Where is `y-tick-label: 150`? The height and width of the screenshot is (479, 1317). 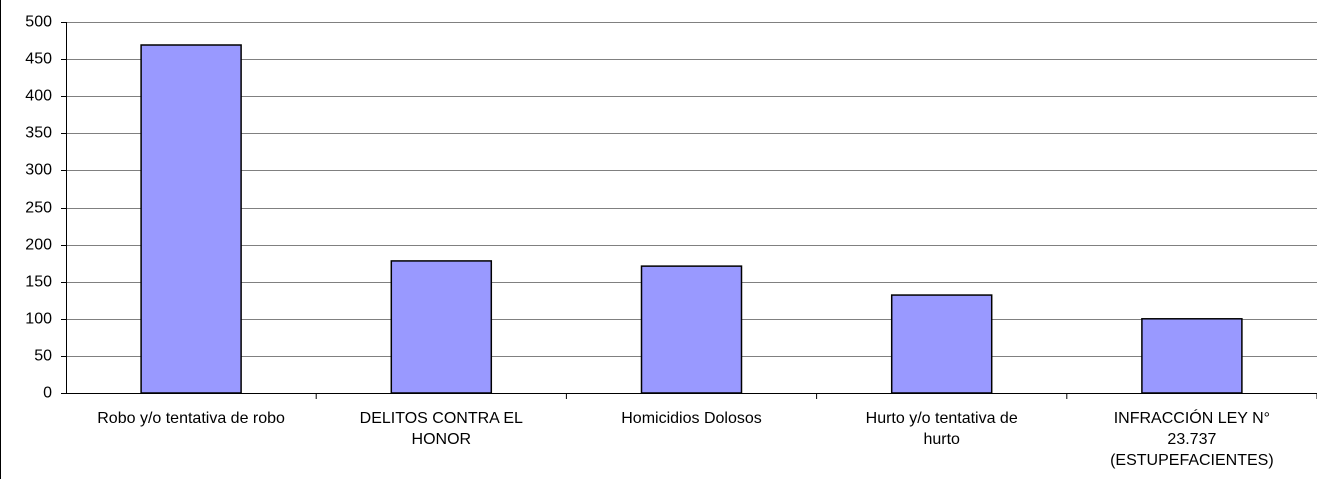
y-tick-label: 150 is located at coordinates (38, 282).